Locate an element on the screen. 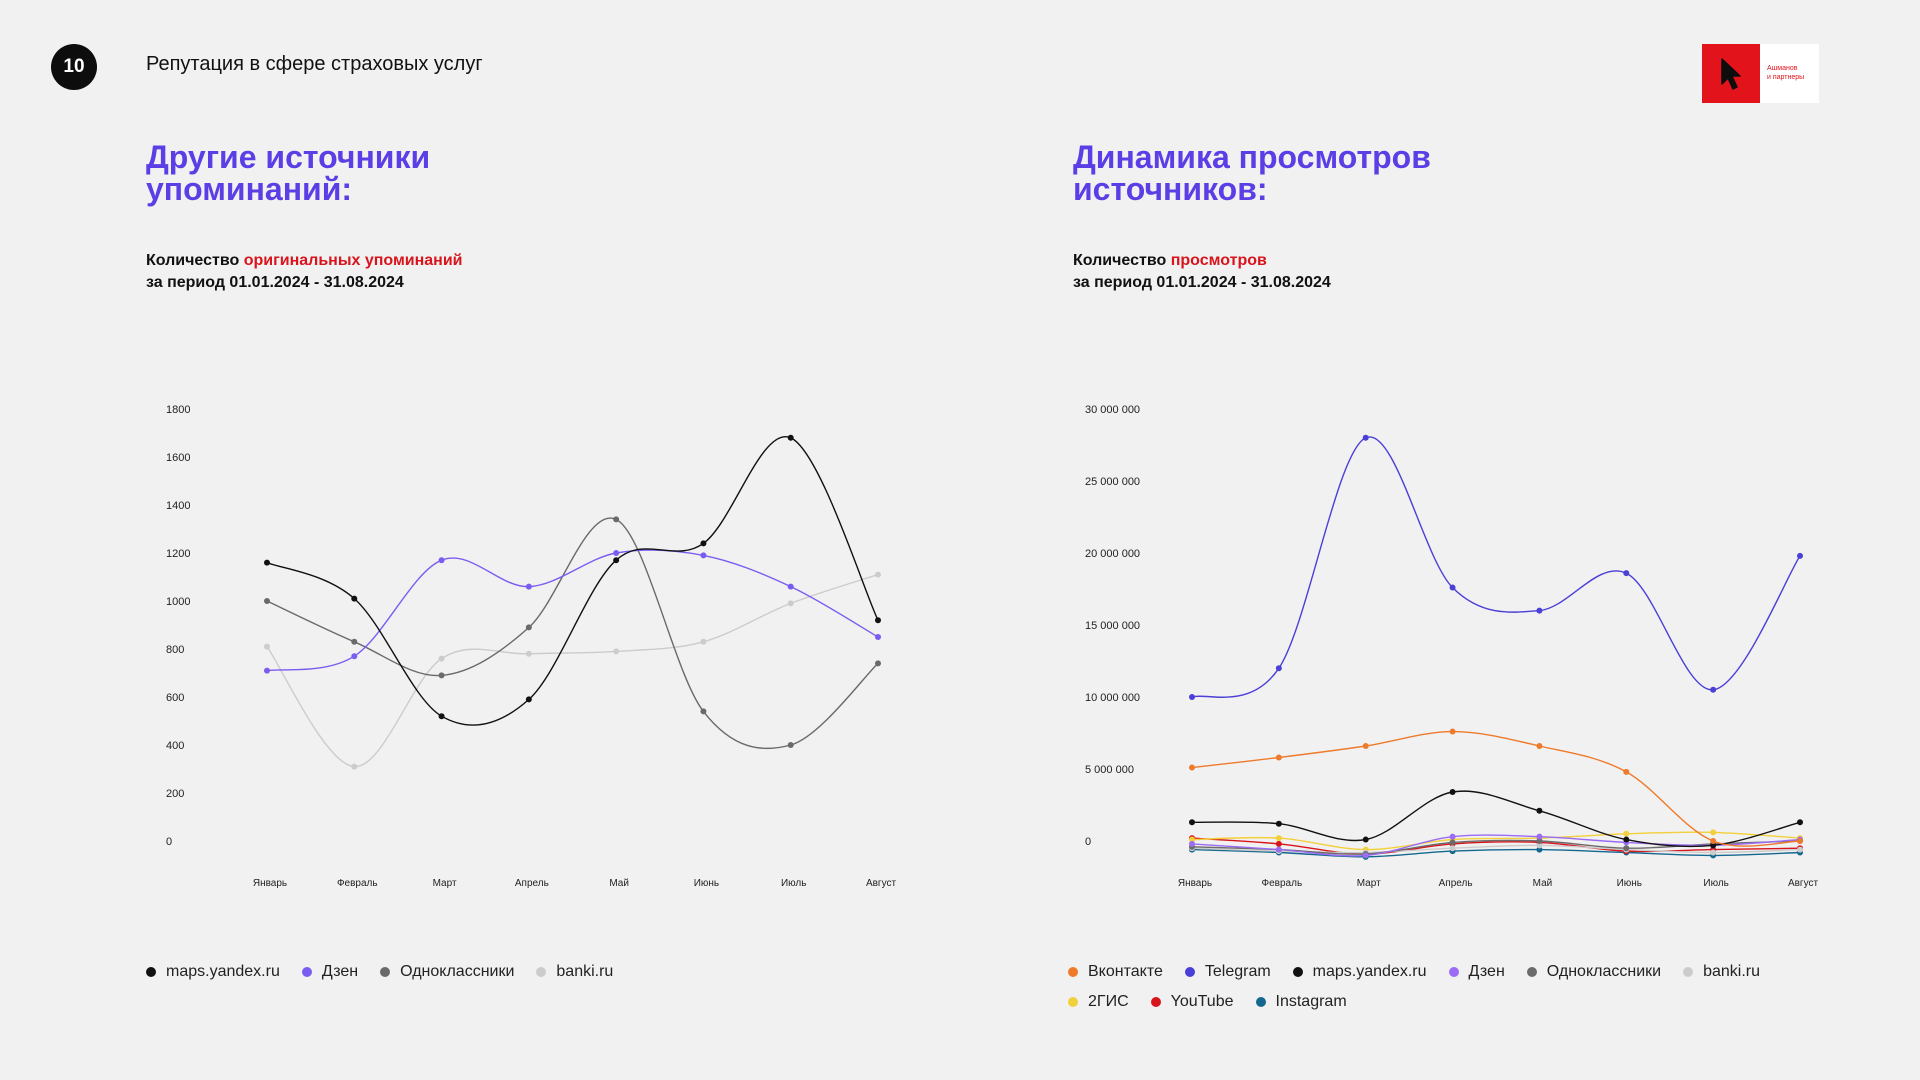 This screenshot has height=1080, width=1920. views-legend-item: YouTube is located at coordinates (1192, 1002).